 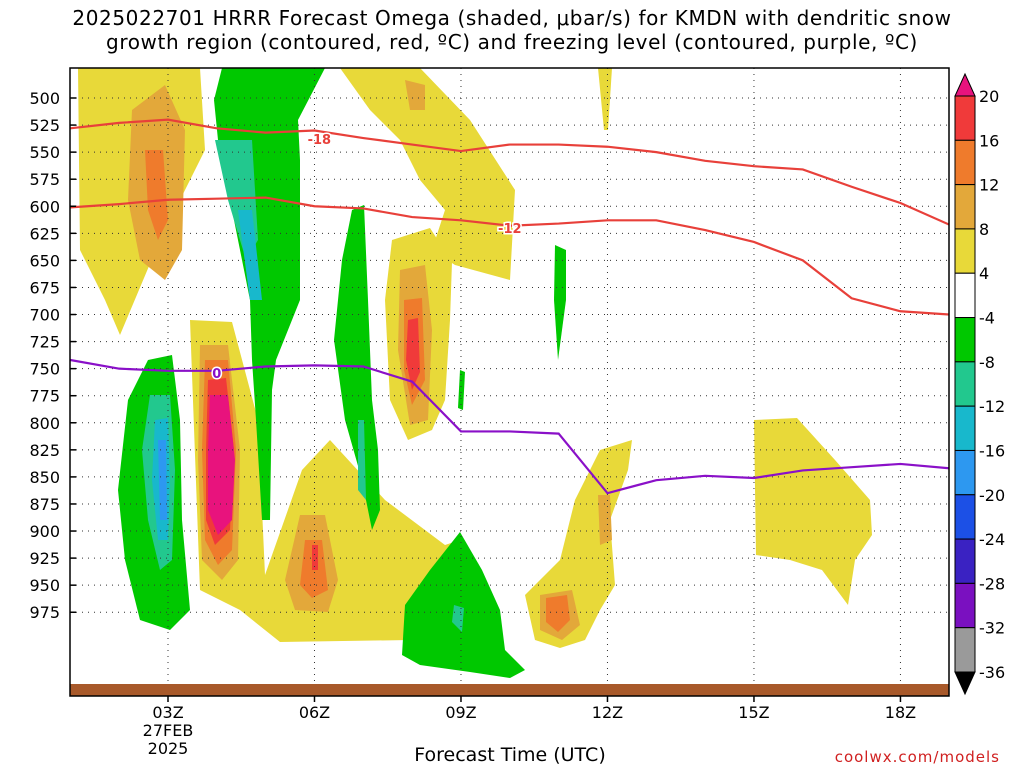 What do you see at coordinates (44, 315) in the screenshot?
I see `y-tick-label: 700` at bounding box center [44, 315].